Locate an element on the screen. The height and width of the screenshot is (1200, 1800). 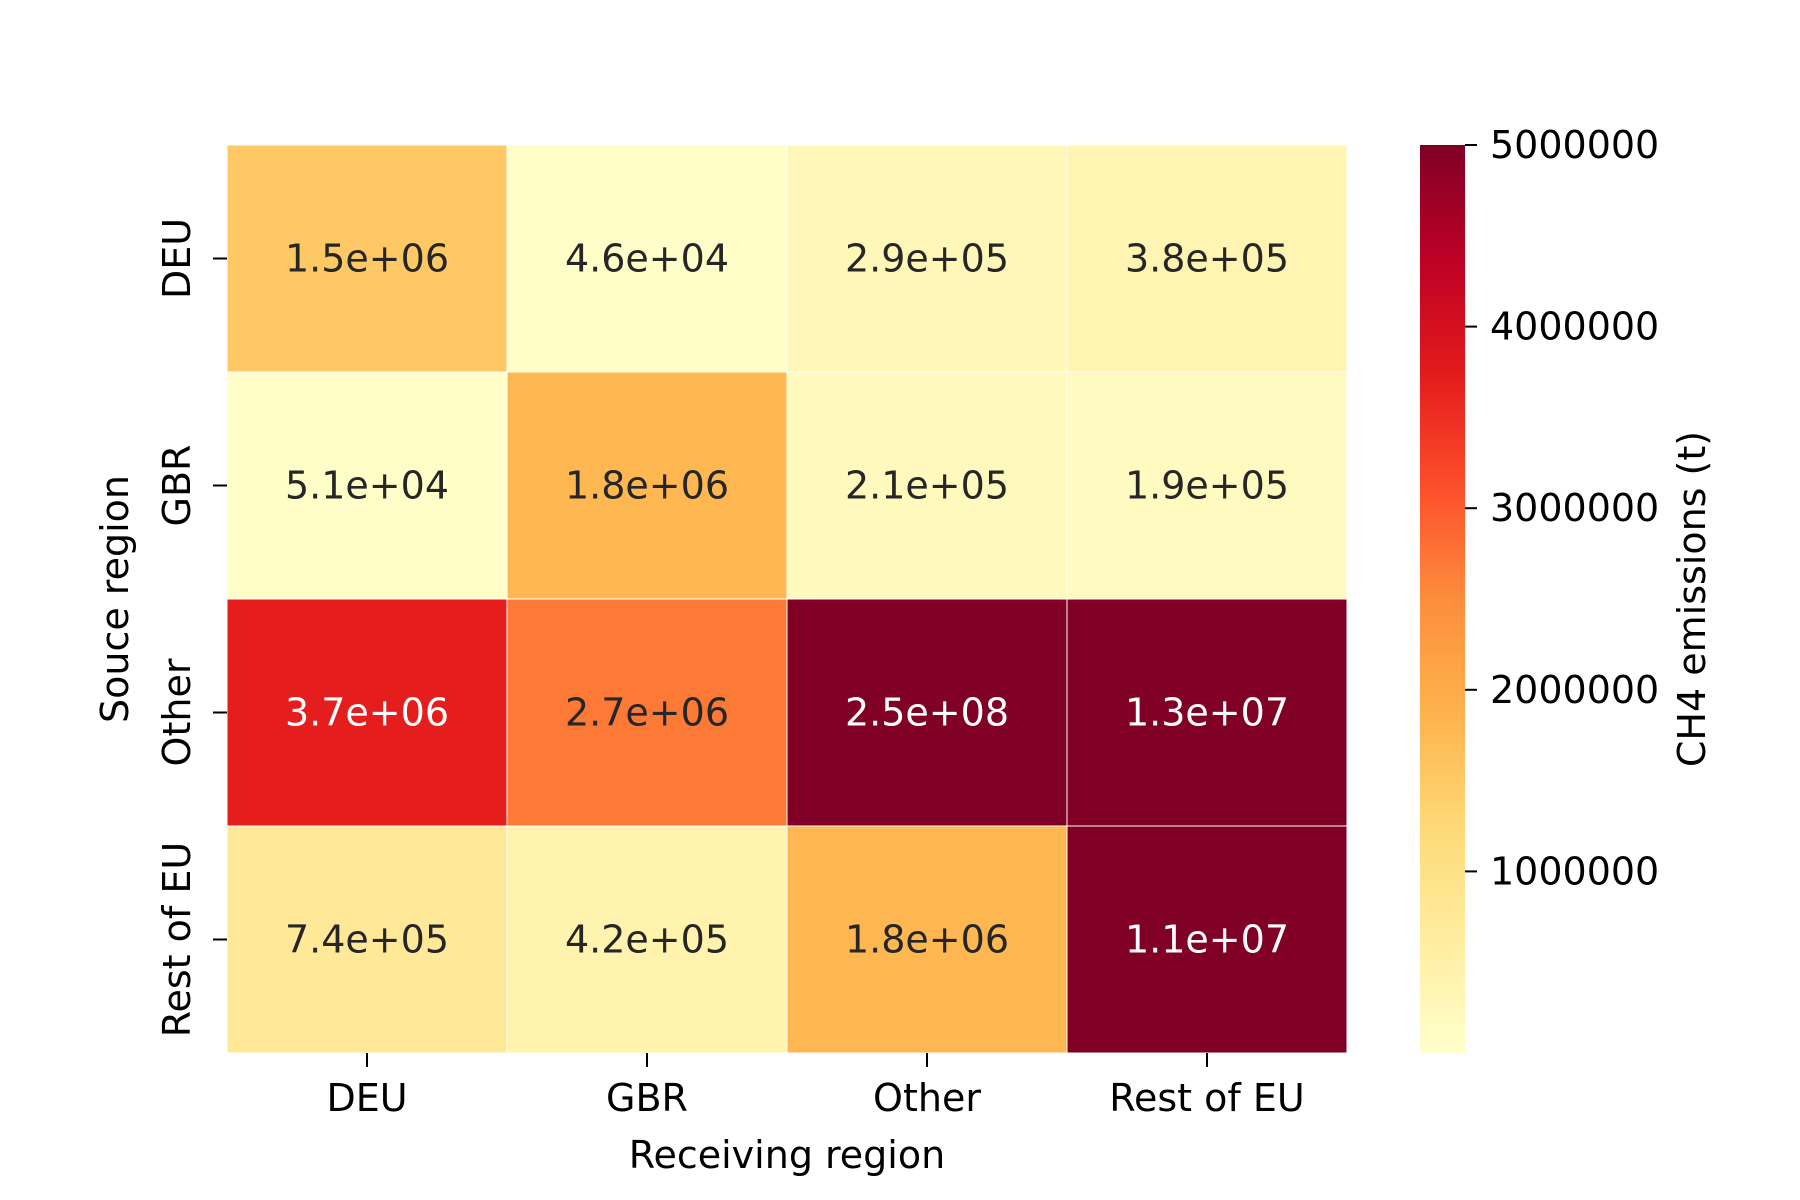
colorbar-tick-label: 2000000 is located at coordinates (1574, 690).